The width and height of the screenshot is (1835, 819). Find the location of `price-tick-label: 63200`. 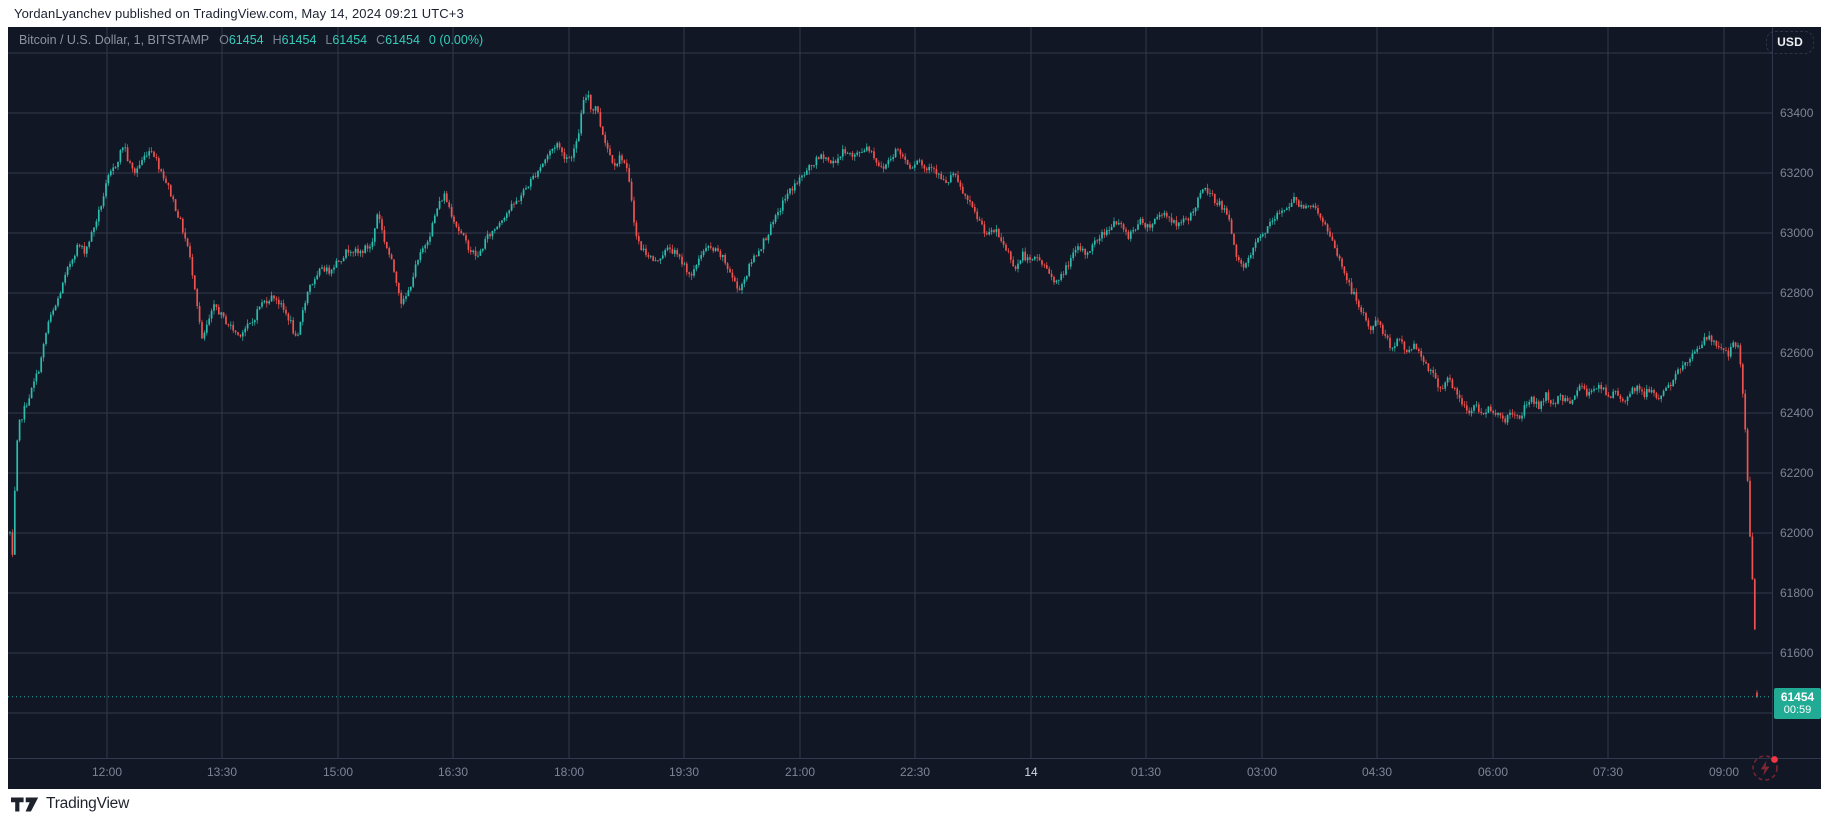

price-tick-label: 63200 is located at coordinates (1797, 173).